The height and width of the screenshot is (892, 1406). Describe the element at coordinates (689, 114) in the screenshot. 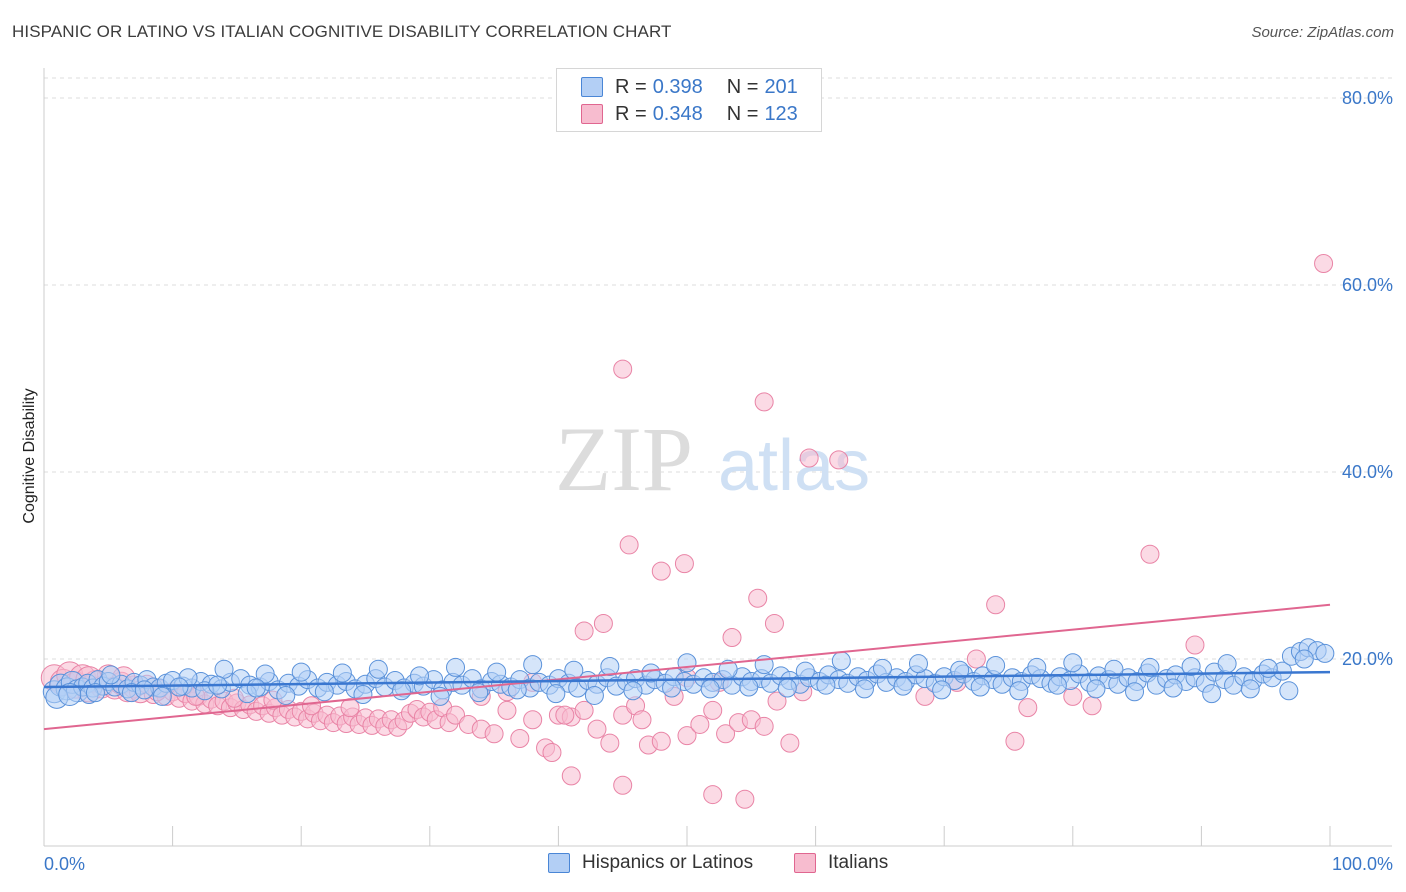

I see `legend-row-italians: R = 0.348 N = 123` at that location.